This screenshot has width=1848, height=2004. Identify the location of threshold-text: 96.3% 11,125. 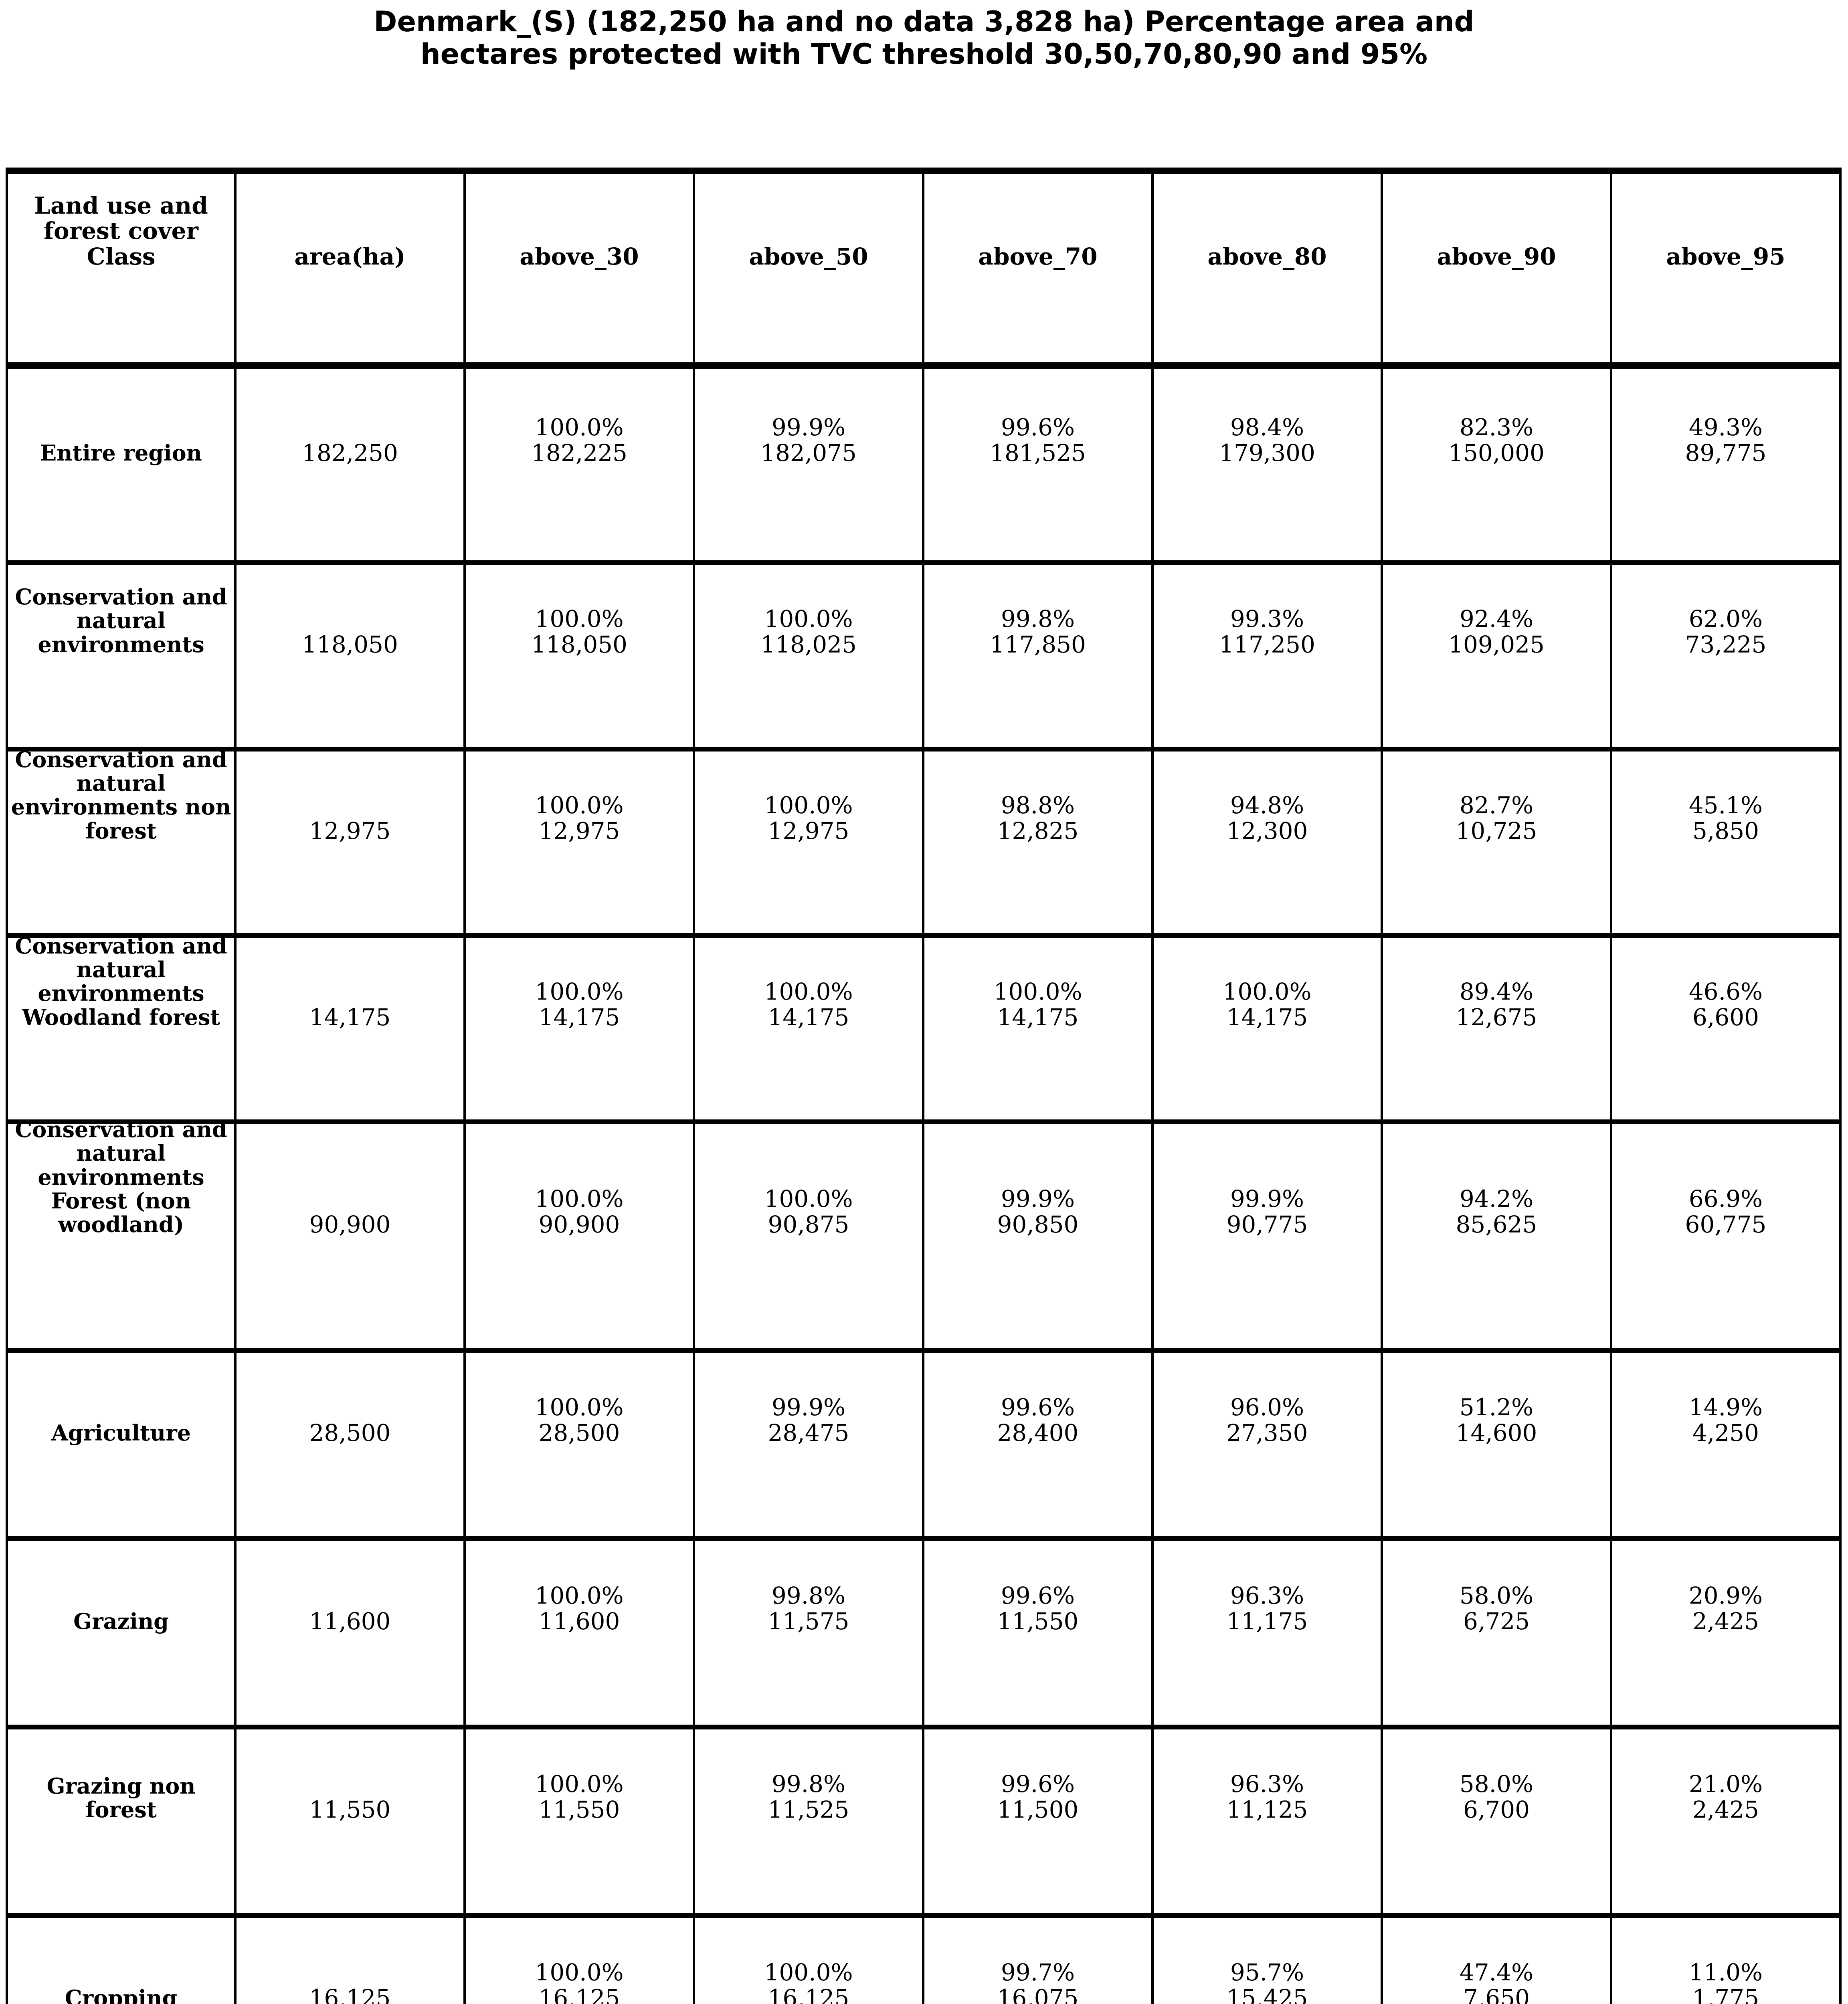
(1267, 1798).